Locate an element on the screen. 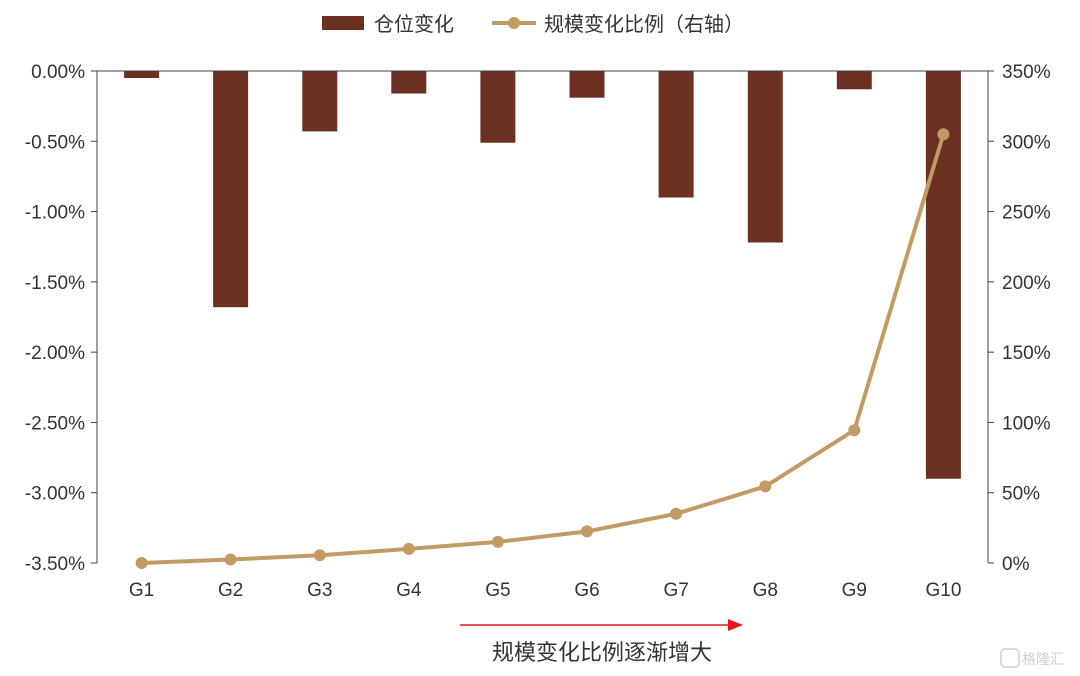 The height and width of the screenshot is (676, 1080). line-point-g3 is located at coordinates (319, 555).